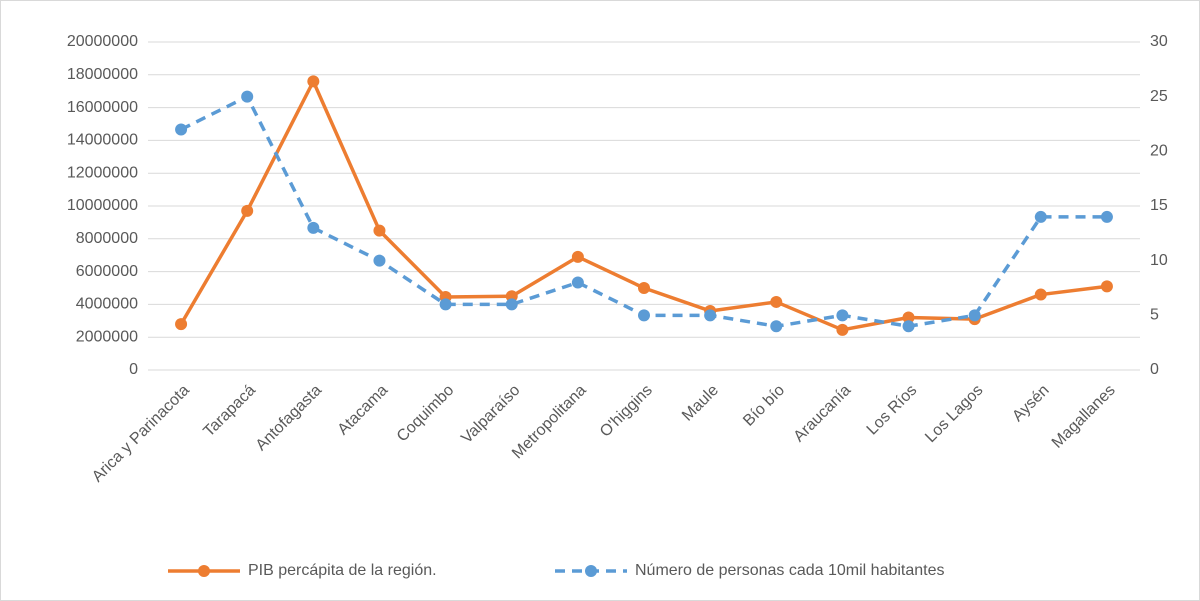 The height and width of the screenshot is (601, 1200). What do you see at coordinates (102, 107) in the screenshot?
I see `y-tick-label: 16000000` at bounding box center [102, 107].